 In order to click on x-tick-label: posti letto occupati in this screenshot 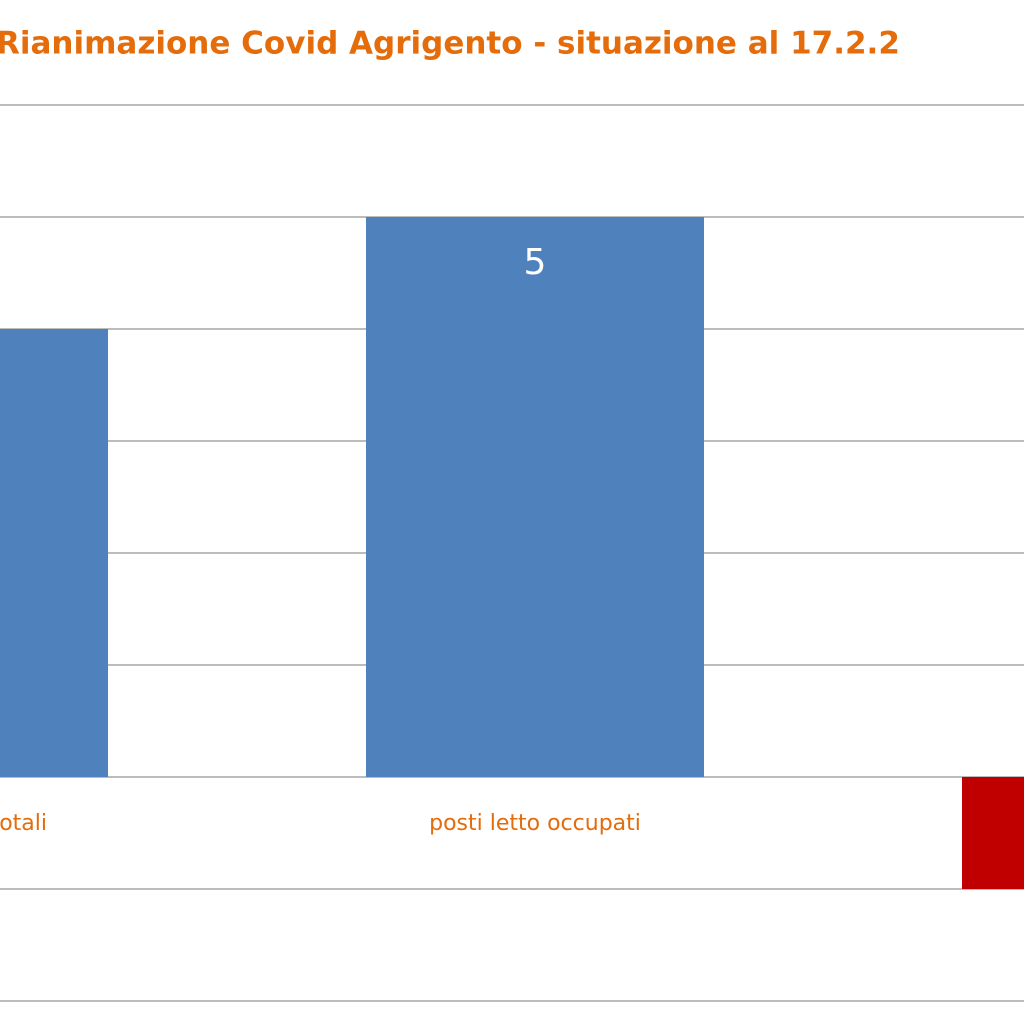, I will do `click(535, 823)`.